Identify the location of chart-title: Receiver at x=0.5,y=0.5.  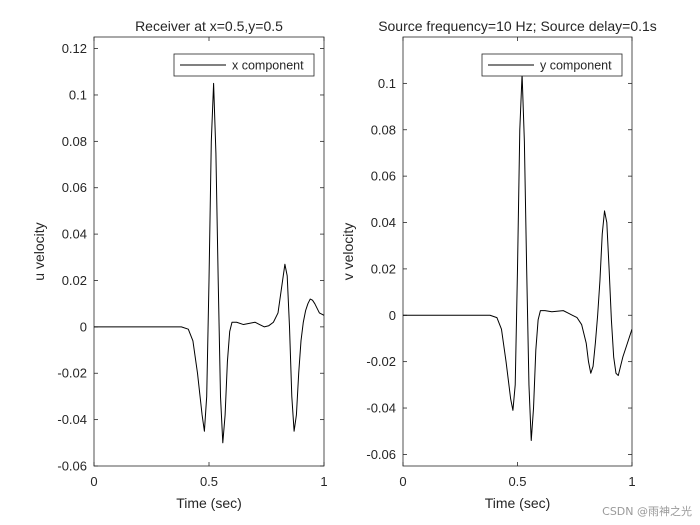
(209, 26).